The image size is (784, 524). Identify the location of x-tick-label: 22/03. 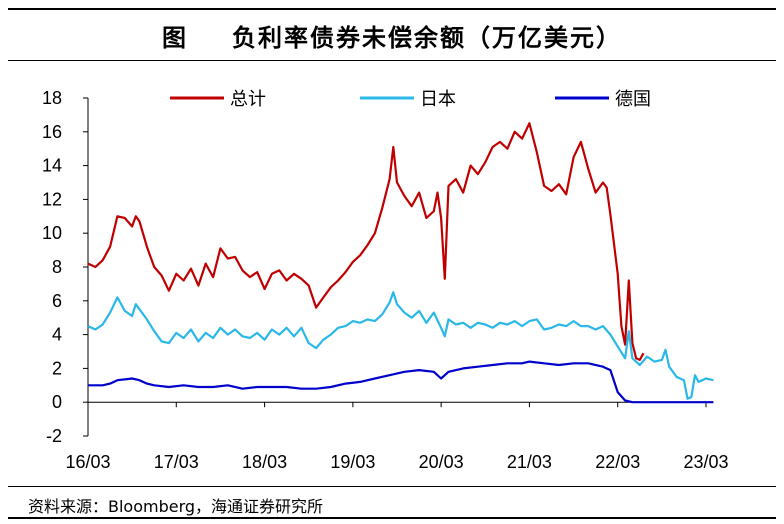
(617, 462).